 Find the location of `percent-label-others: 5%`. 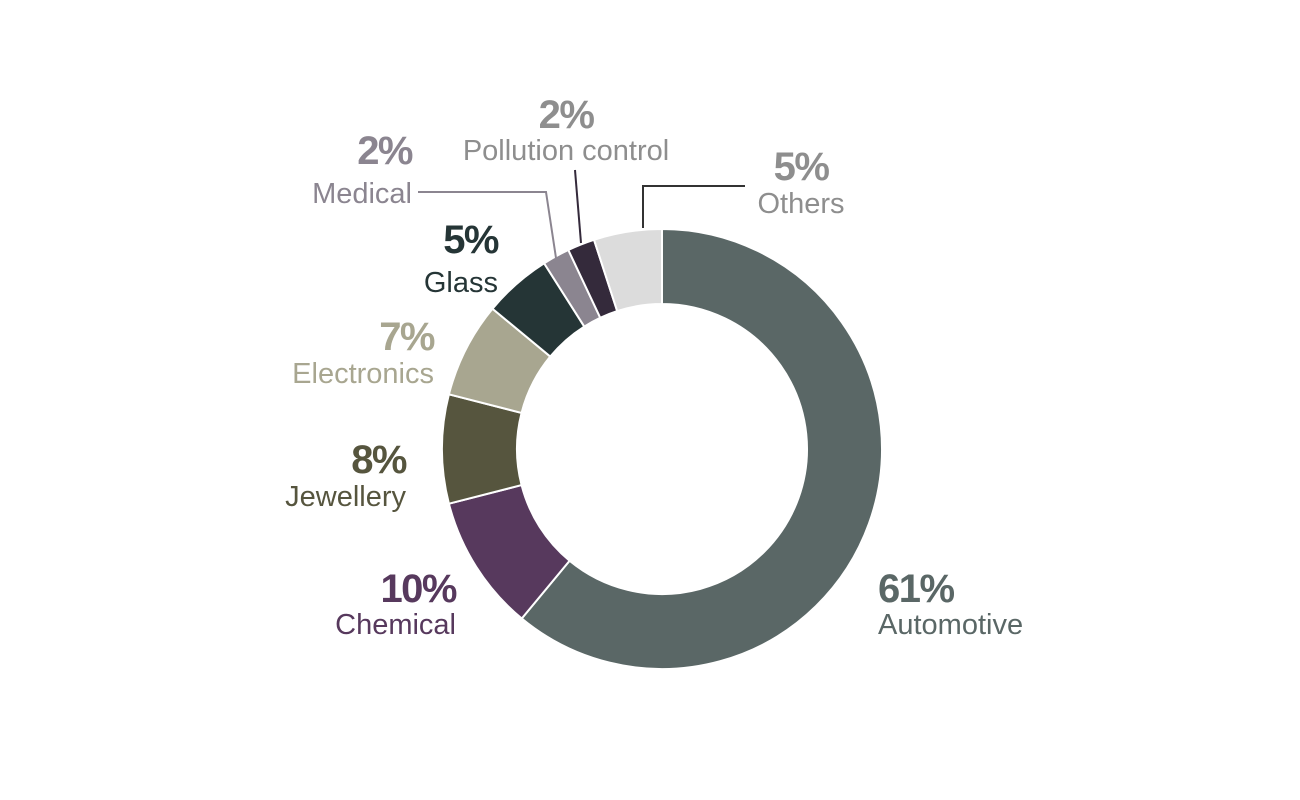

percent-label-others: 5% is located at coordinates (802, 167).